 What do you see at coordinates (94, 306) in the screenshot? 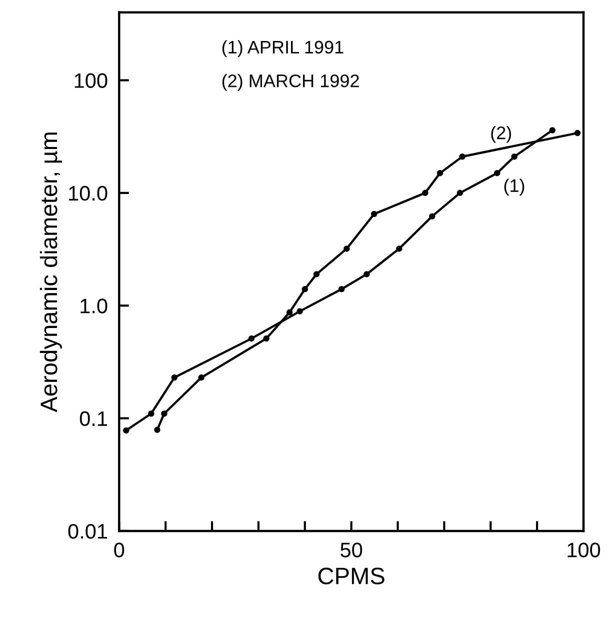
I see `y-tick-label: 1.0` at bounding box center [94, 306].